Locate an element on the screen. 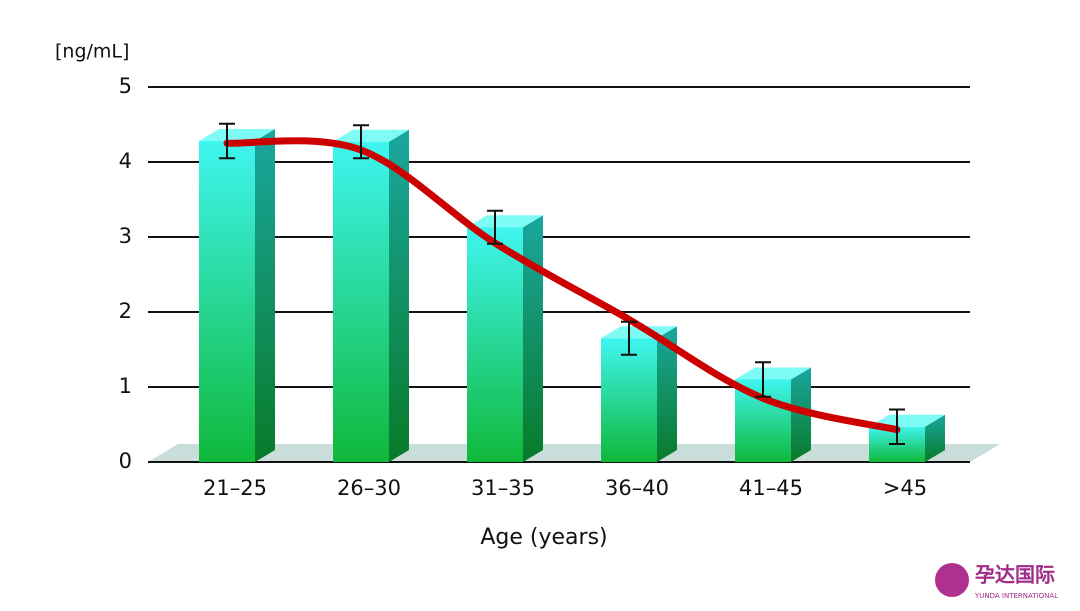 The height and width of the screenshot is (611, 1080). y-tick-label: 3 is located at coordinates (125, 236).